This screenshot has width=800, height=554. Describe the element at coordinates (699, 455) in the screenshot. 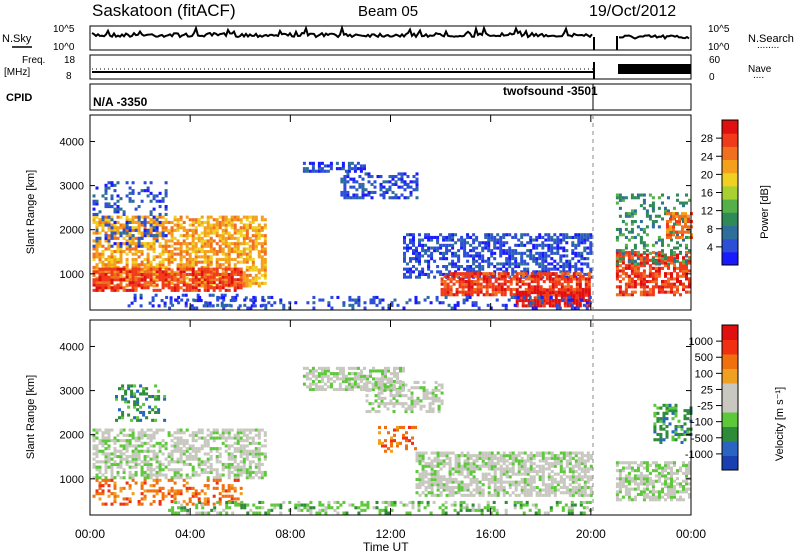

I see `colorbar-tick-label: -1000` at that location.